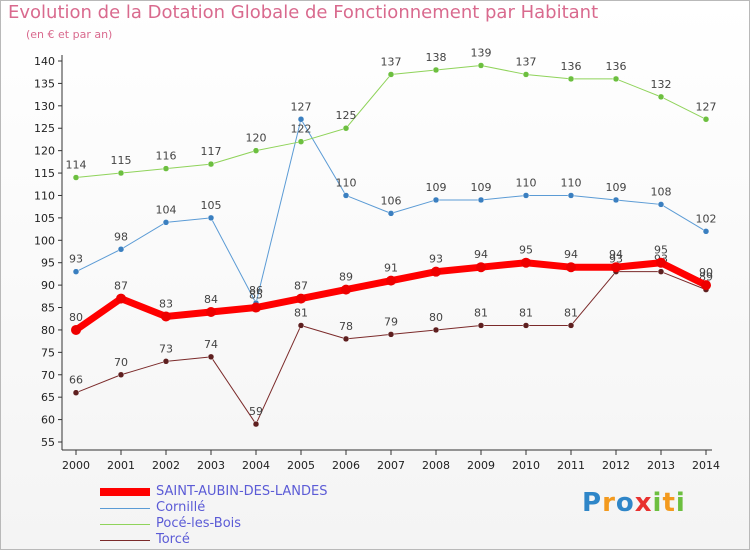 The width and height of the screenshot is (750, 550). I want to click on data-label: 105, so click(211, 205).